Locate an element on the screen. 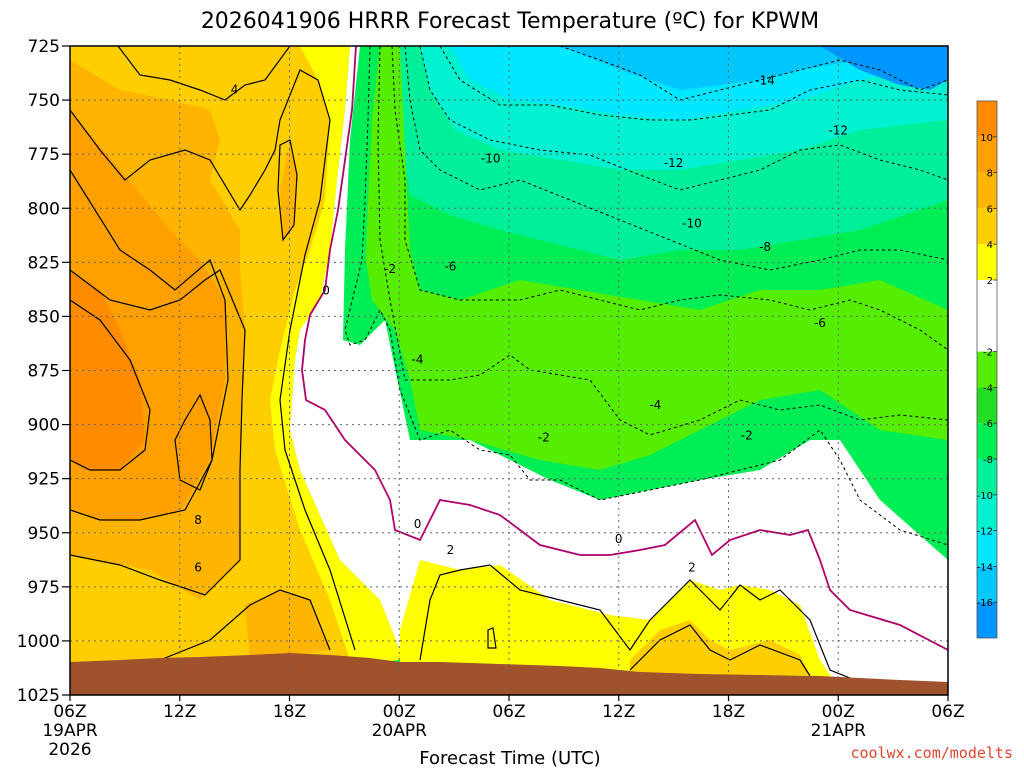  colorbar-label-8: -8 is located at coordinates (988, 460).